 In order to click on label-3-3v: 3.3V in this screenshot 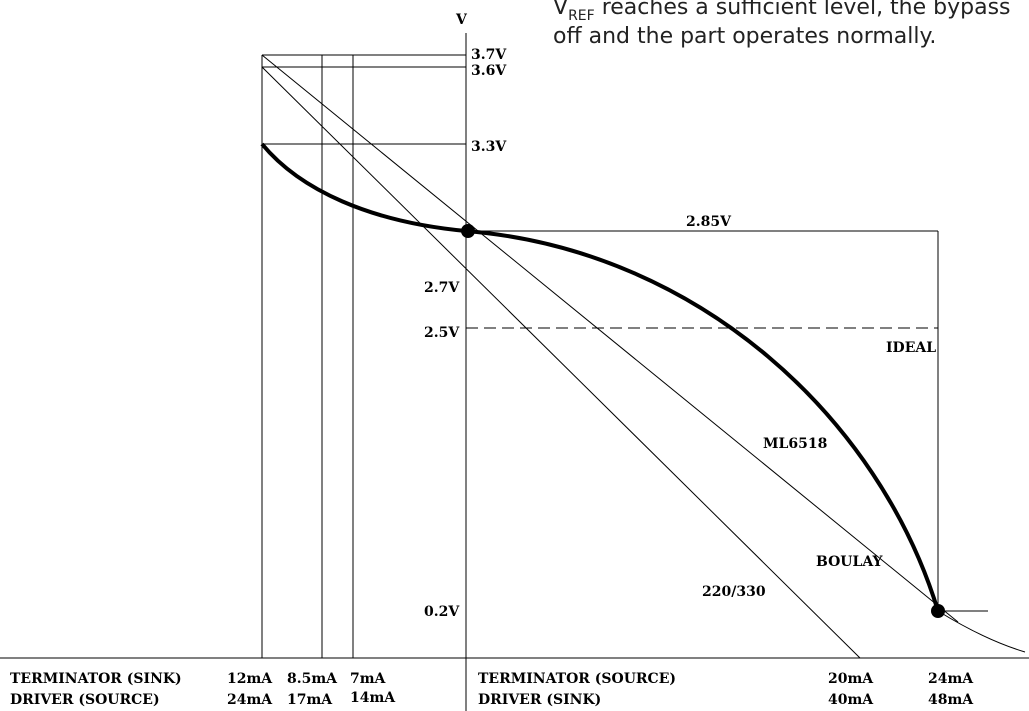, I will do `click(489, 147)`.